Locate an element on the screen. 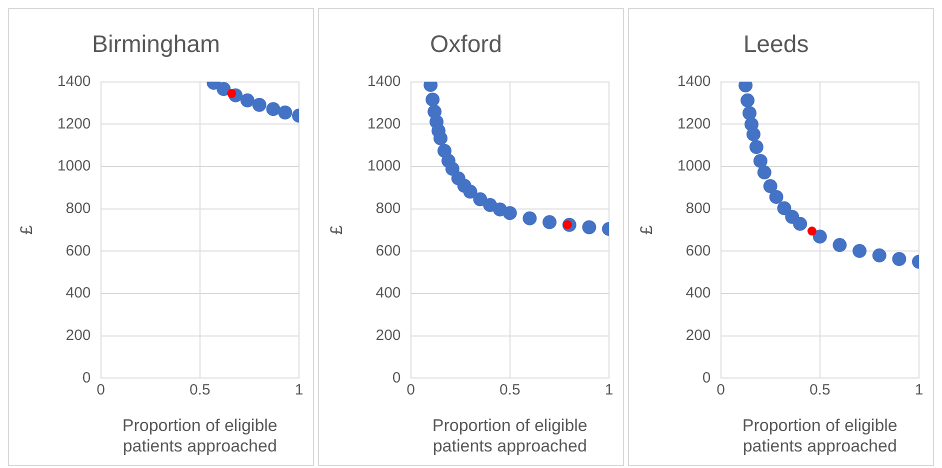 The width and height of the screenshot is (942, 468). chart-title: Oxford is located at coordinates (466, 44).